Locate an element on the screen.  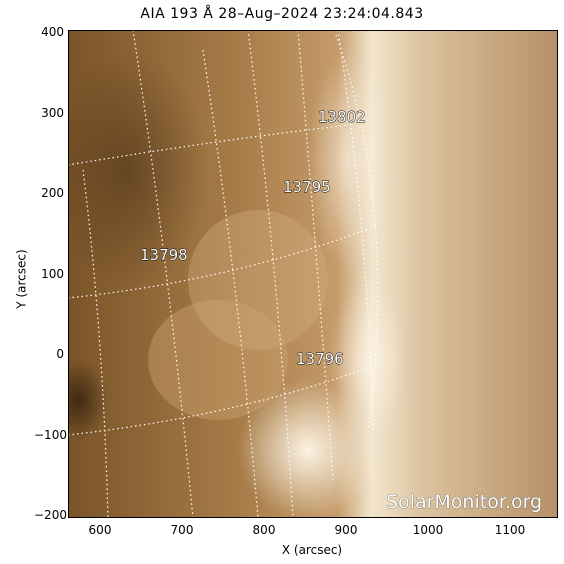
x-tick: 600 is located at coordinates (100, 530).